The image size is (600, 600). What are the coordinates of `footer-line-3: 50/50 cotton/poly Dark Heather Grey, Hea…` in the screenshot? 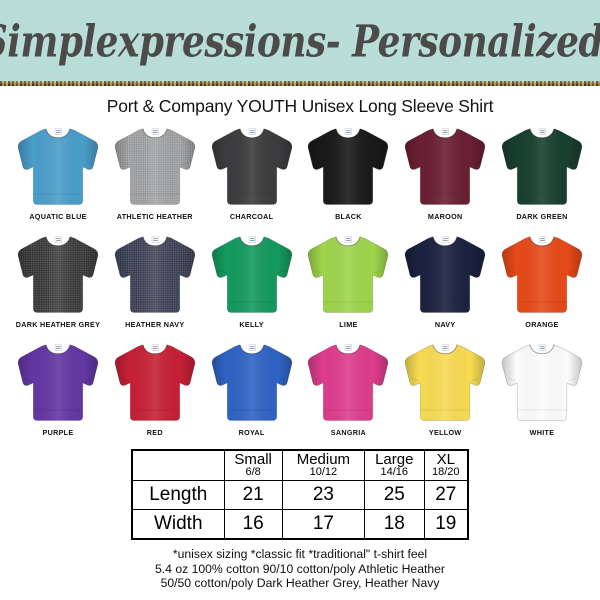 It's located at (300, 583).